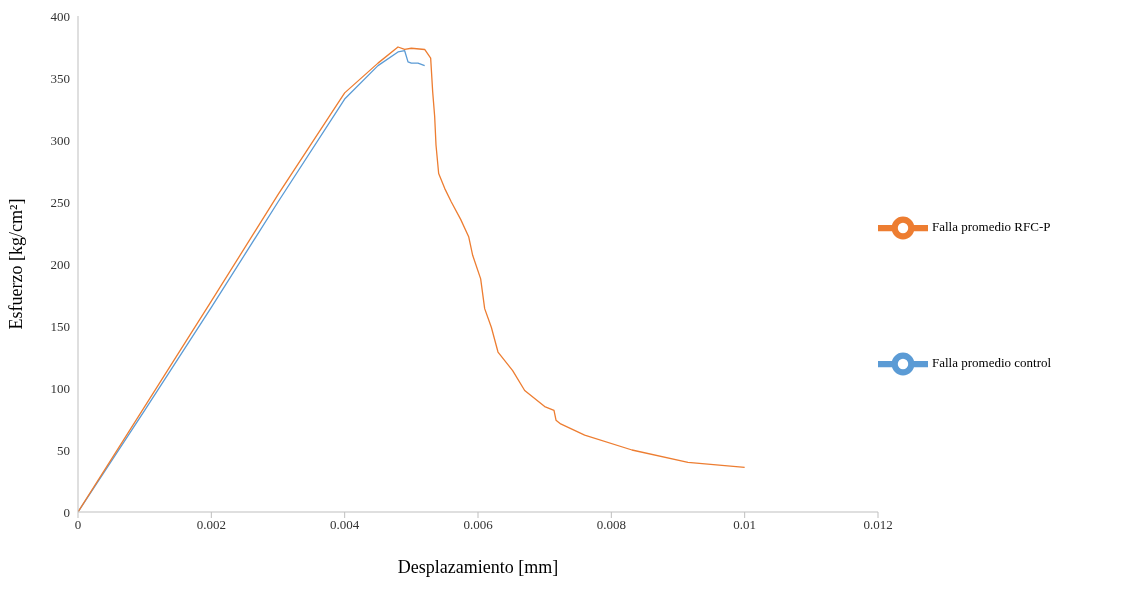 The width and height of the screenshot is (1127, 590). Describe the element at coordinates (60, 326) in the screenshot. I see `y-tick-label: 150` at that location.